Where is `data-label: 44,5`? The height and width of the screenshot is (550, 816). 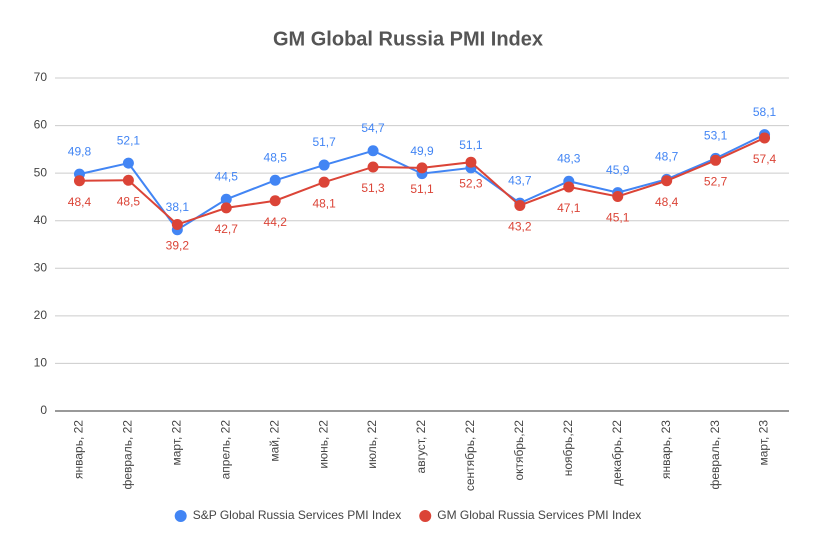 data-label: 44,5 is located at coordinates (227, 176).